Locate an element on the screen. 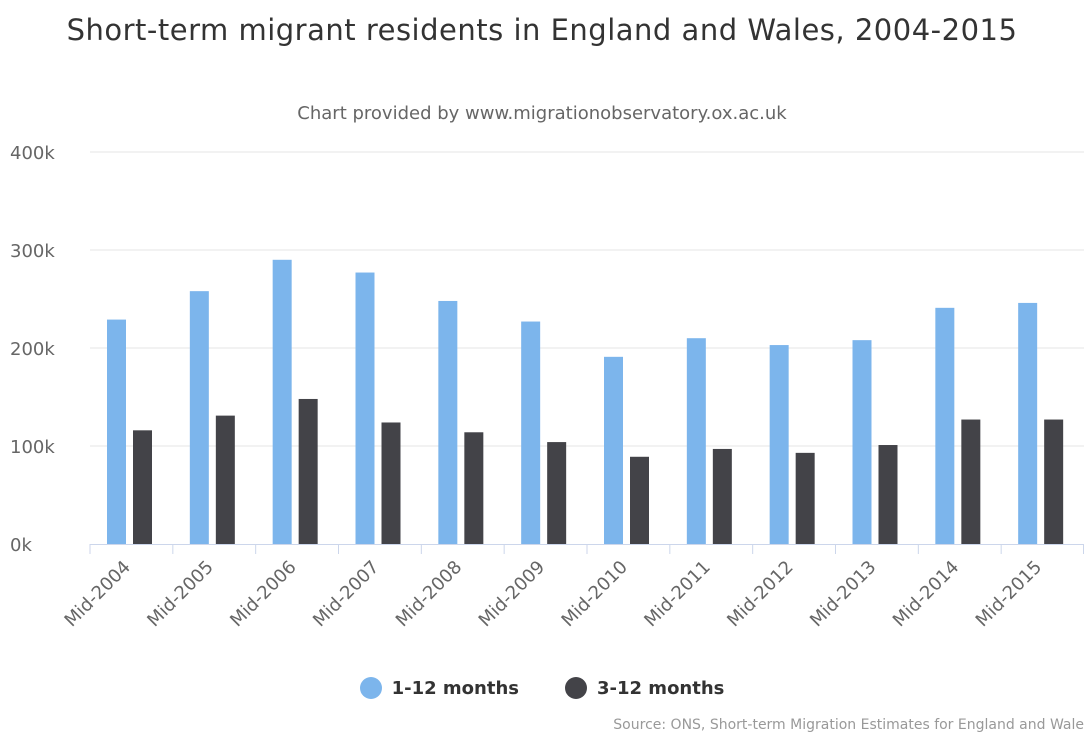 The image size is (1084, 738). legend-label-series-2: 3-12 months is located at coordinates (661, 688).